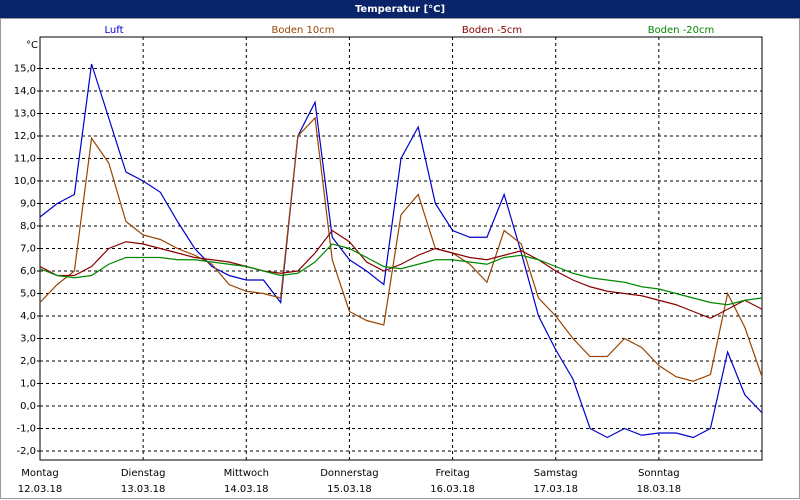 The image size is (800, 500). I want to click on y-tick-label: 10,0, so click(25, 181).